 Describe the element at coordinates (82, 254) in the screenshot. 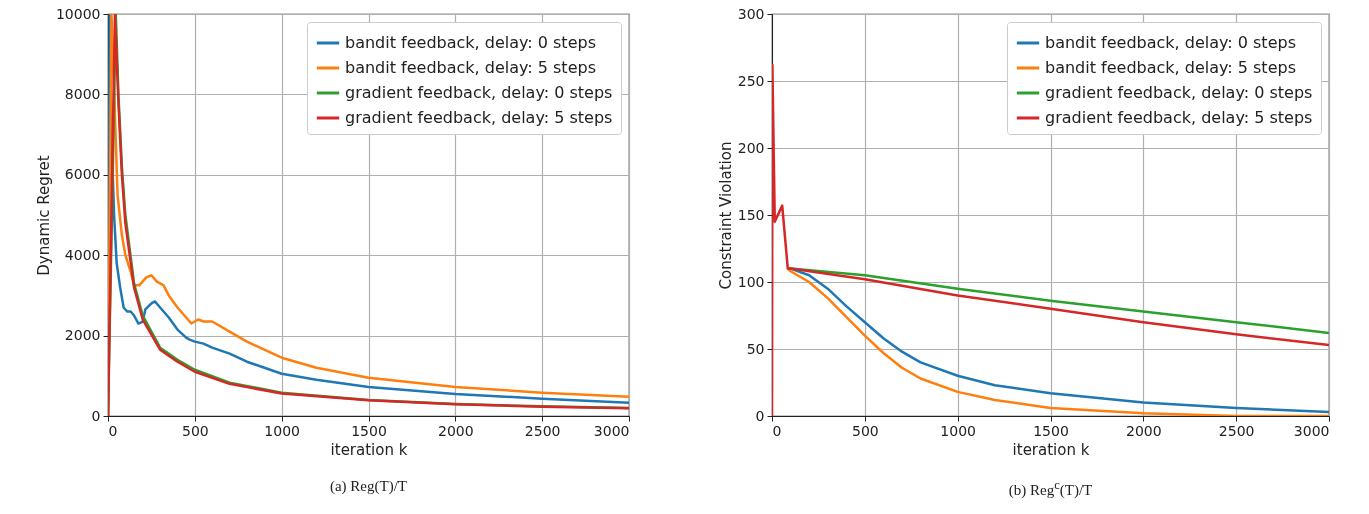

I see `y-tick-label: 4000` at that location.